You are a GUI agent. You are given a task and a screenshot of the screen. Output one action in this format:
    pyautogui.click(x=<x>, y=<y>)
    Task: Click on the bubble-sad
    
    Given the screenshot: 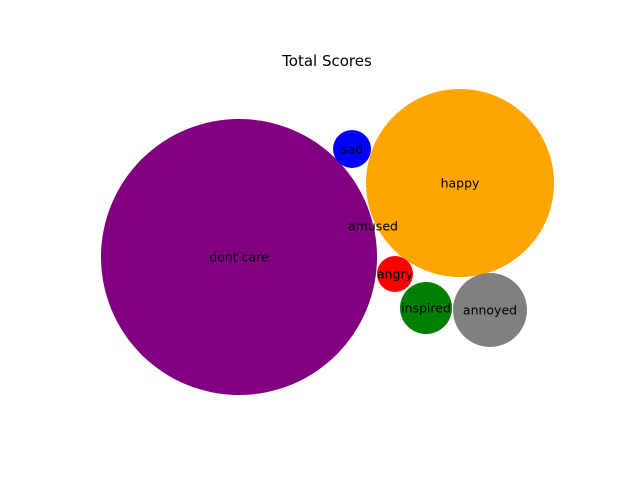 What is the action you would take?
    pyautogui.click(x=352, y=149)
    